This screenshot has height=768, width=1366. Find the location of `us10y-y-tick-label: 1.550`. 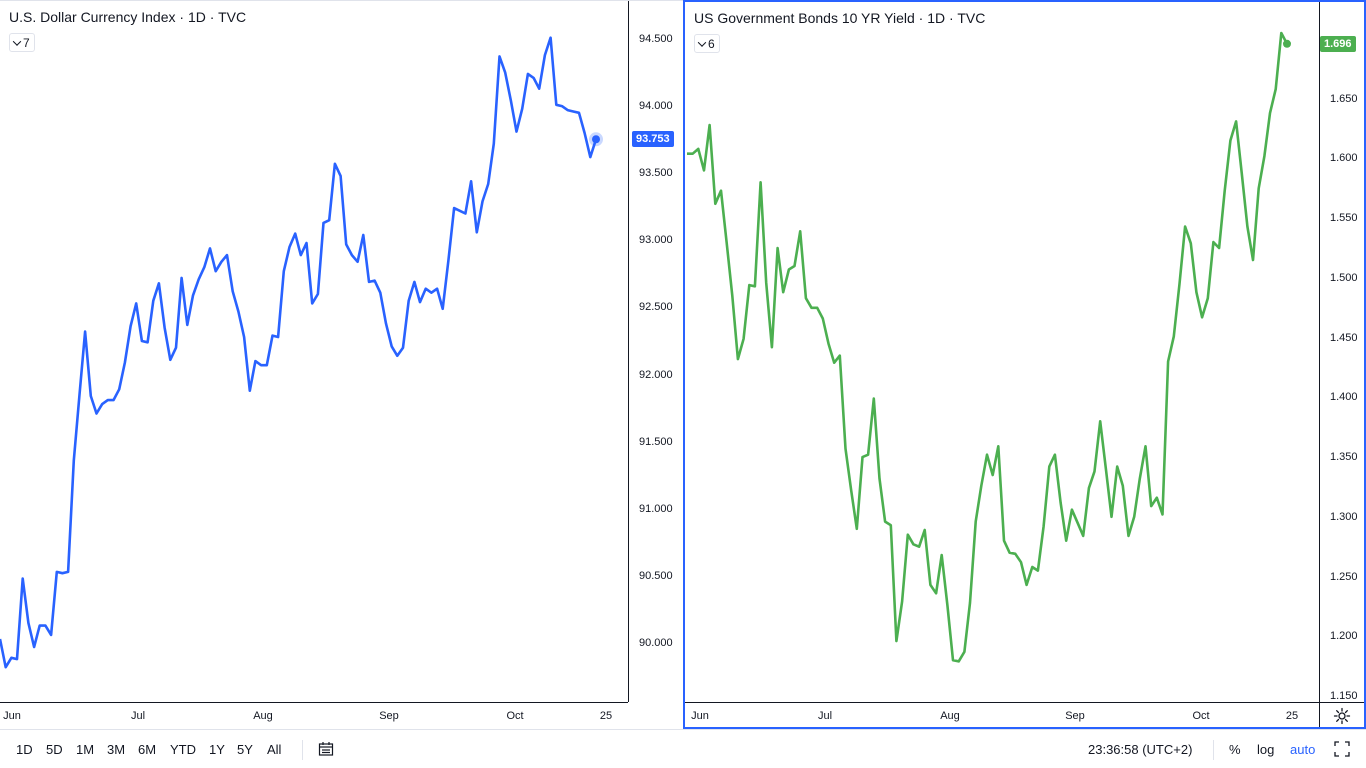

us10y-y-tick-label: 1.550 is located at coordinates (1344, 218).